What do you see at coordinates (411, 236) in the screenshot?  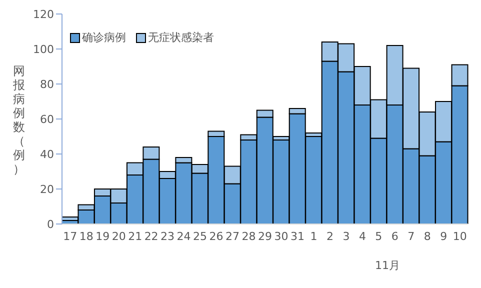 I see `x-tick-label: 7` at bounding box center [411, 236].